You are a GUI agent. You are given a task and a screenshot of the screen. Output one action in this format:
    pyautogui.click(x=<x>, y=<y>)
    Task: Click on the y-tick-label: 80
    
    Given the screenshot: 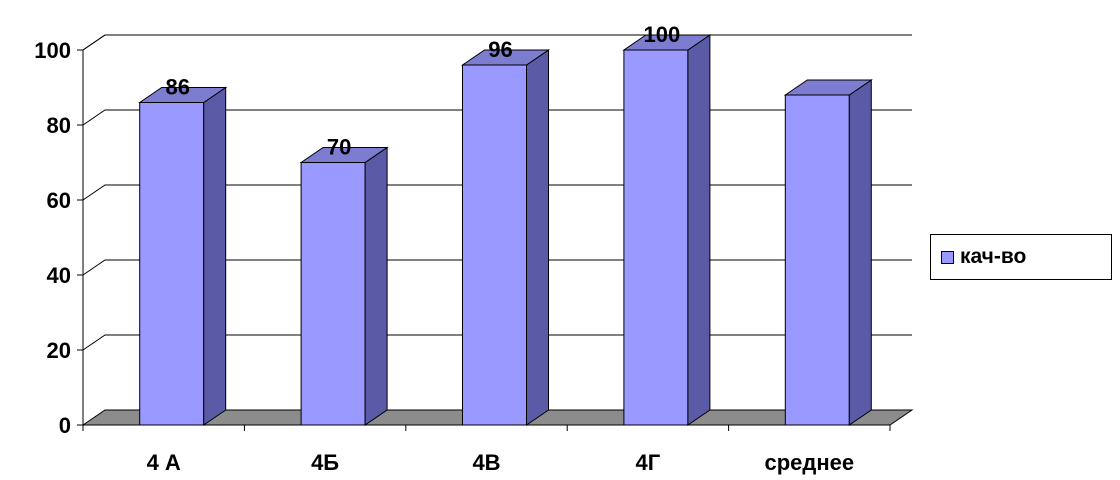 What is the action you would take?
    pyautogui.click(x=59, y=125)
    